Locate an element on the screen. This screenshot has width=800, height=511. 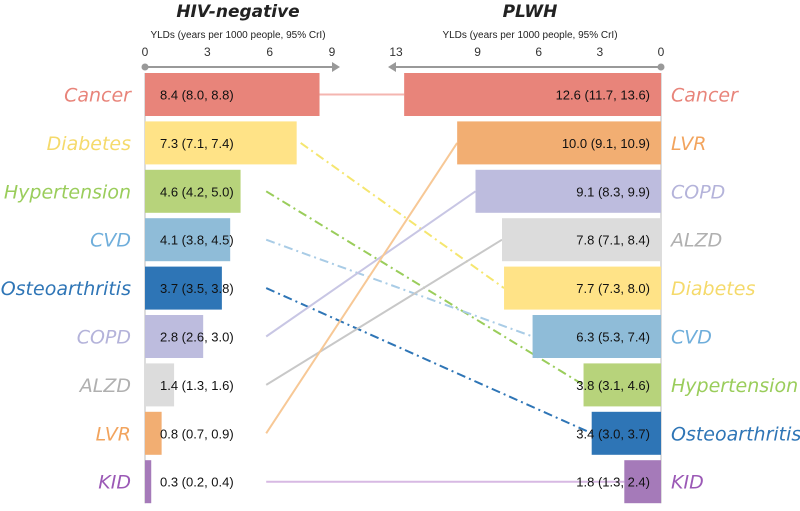
data-label-hiv-negative: 4.6 (4.2, 5.0) is located at coordinates (197, 191).